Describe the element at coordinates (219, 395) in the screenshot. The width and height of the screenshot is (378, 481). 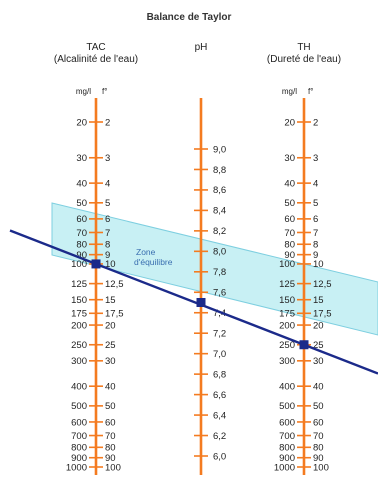
I see `ph-tick-label: 6,6` at that location.